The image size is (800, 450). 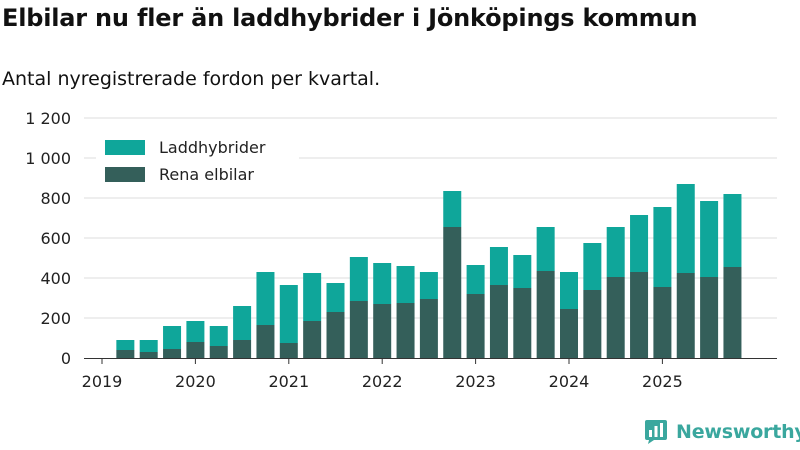 I want to click on legend-label-rena-elbilar: Rena elbilar, so click(x=206, y=174).